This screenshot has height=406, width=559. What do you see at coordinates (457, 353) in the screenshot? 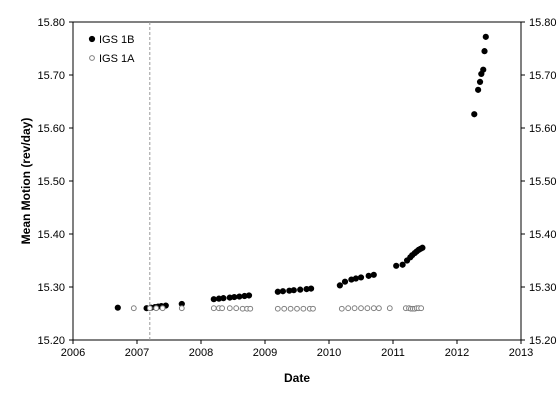
I see `x-tick-label: 2012` at bounding box center [457, 353].